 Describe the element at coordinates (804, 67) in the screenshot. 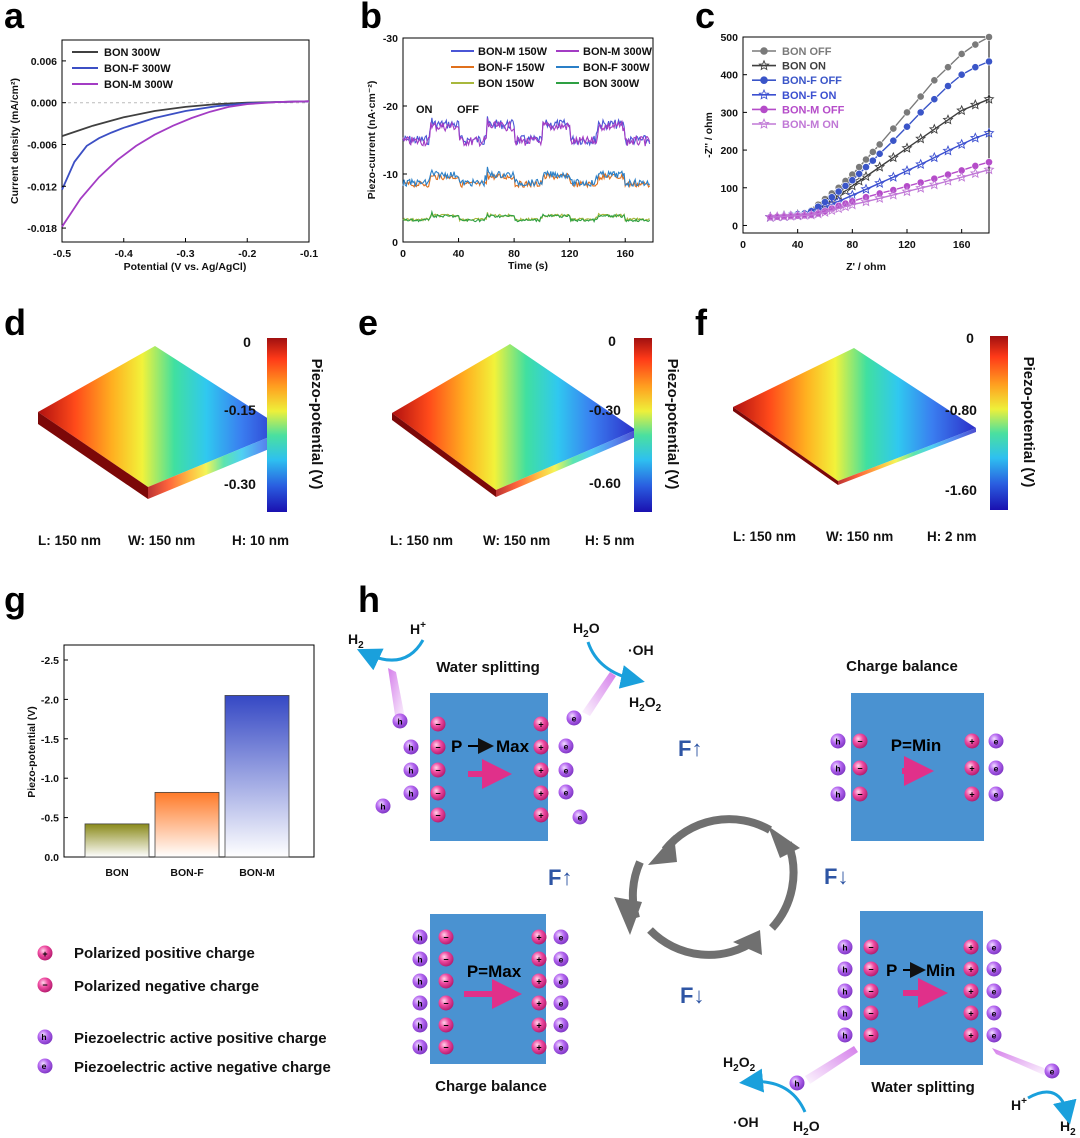

I see `chart-c-legend-label: BON ON` at that location.